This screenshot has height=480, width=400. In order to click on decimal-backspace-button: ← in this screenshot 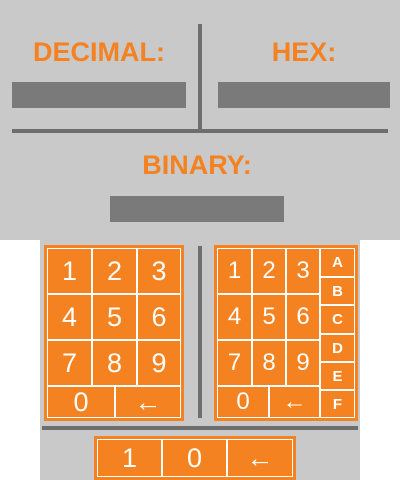, I will do `click(148, 402)`.